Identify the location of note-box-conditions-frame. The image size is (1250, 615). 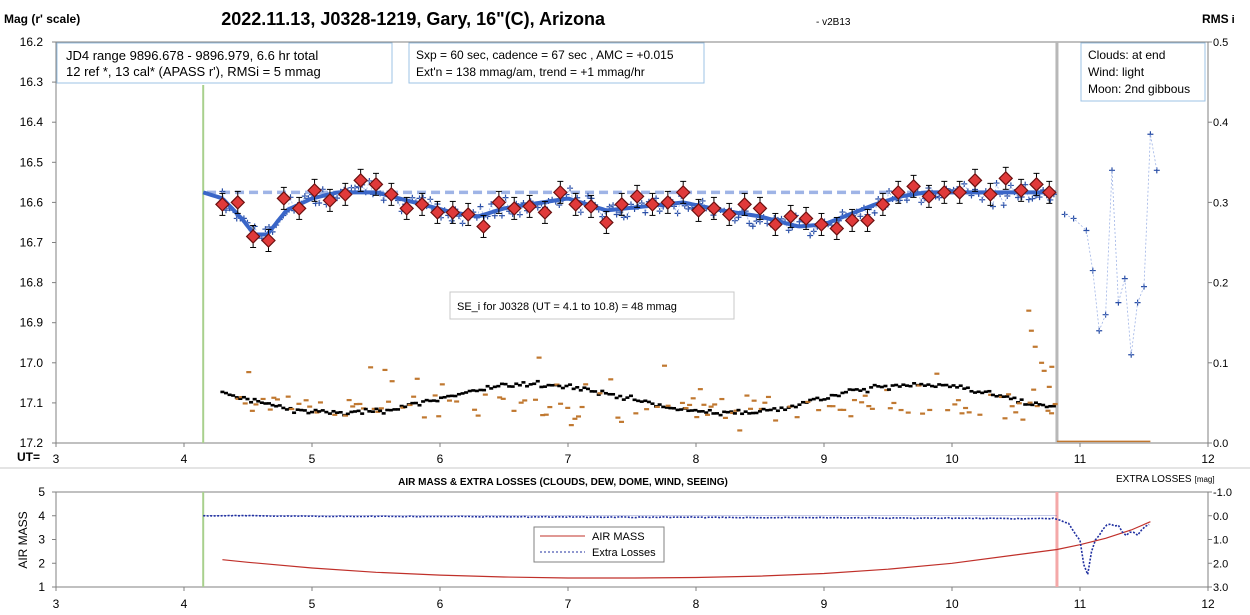
(1143, 72).